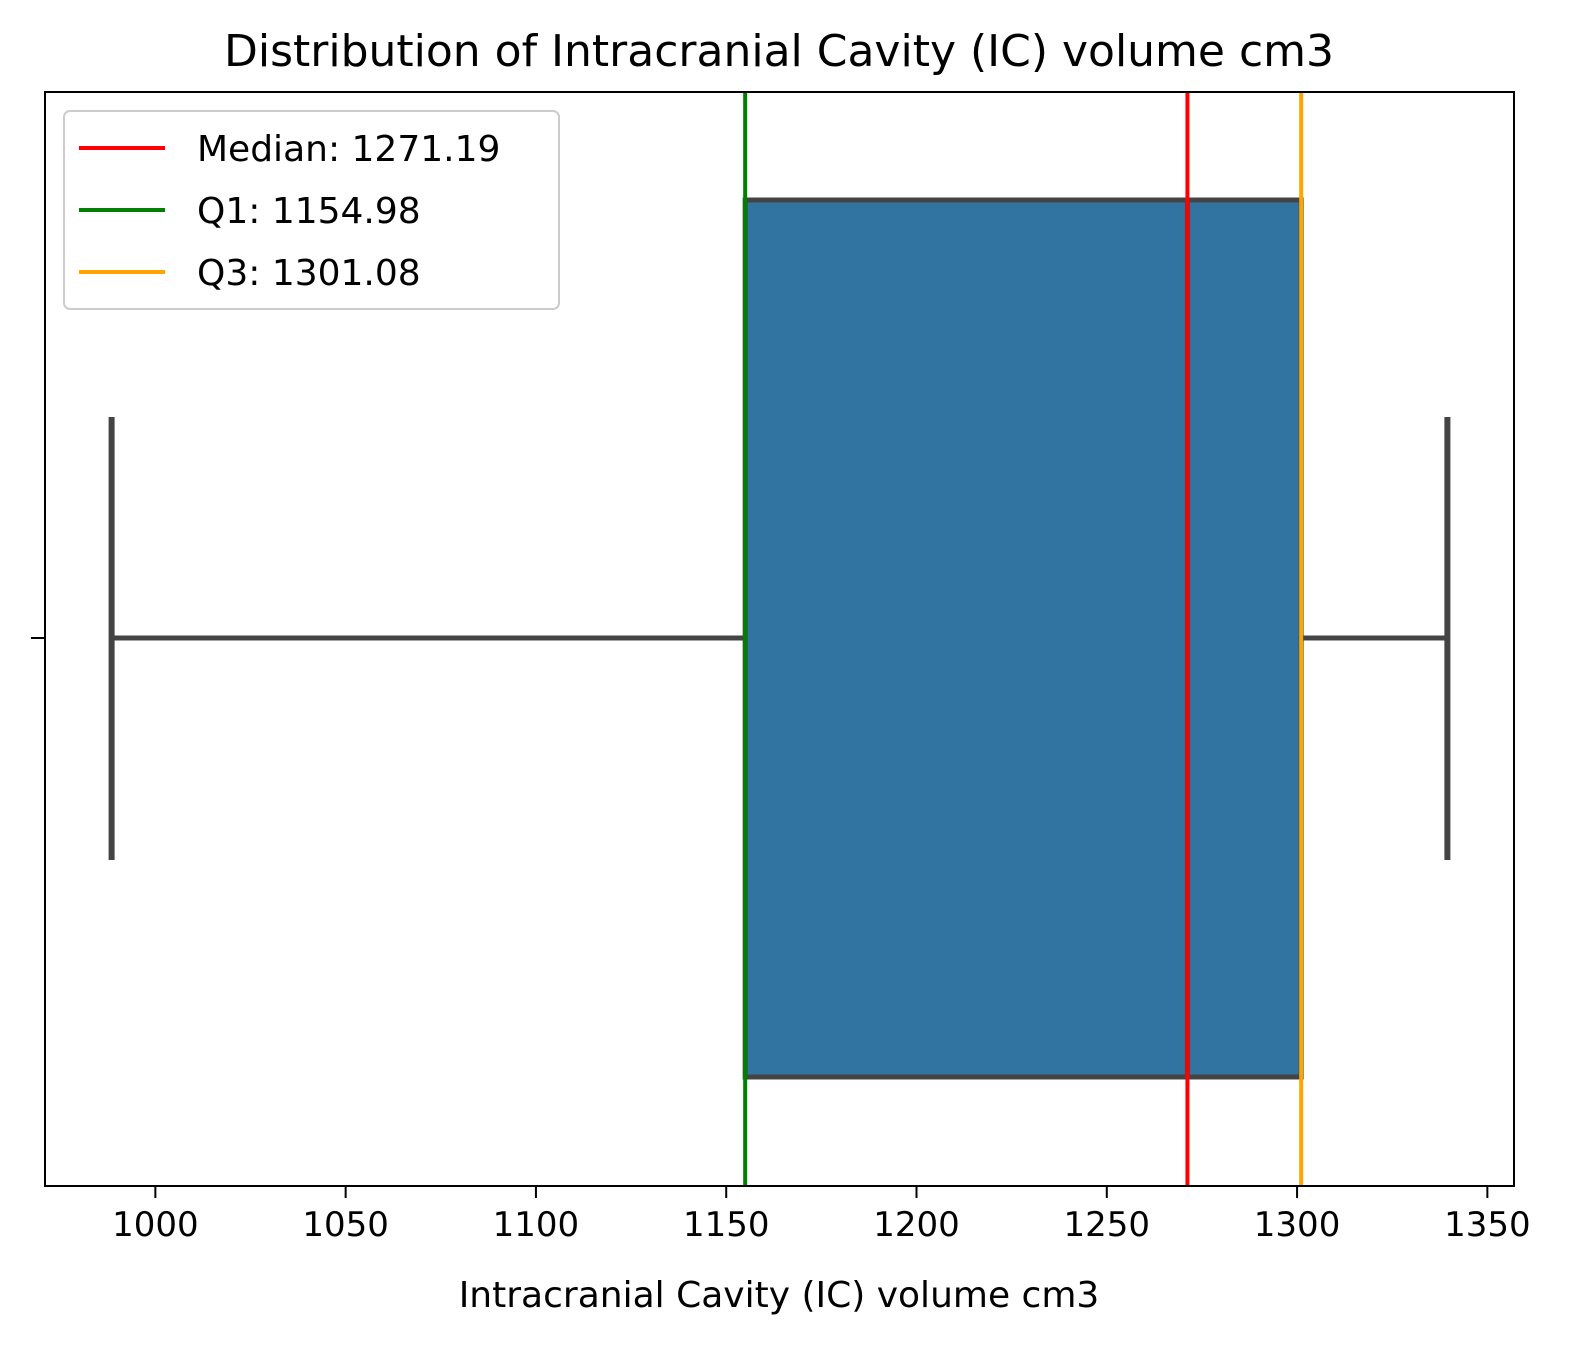 The image size is (1588, 1361). I want to click on legend-label-0: Median: 1271.19, so click(348, 149).